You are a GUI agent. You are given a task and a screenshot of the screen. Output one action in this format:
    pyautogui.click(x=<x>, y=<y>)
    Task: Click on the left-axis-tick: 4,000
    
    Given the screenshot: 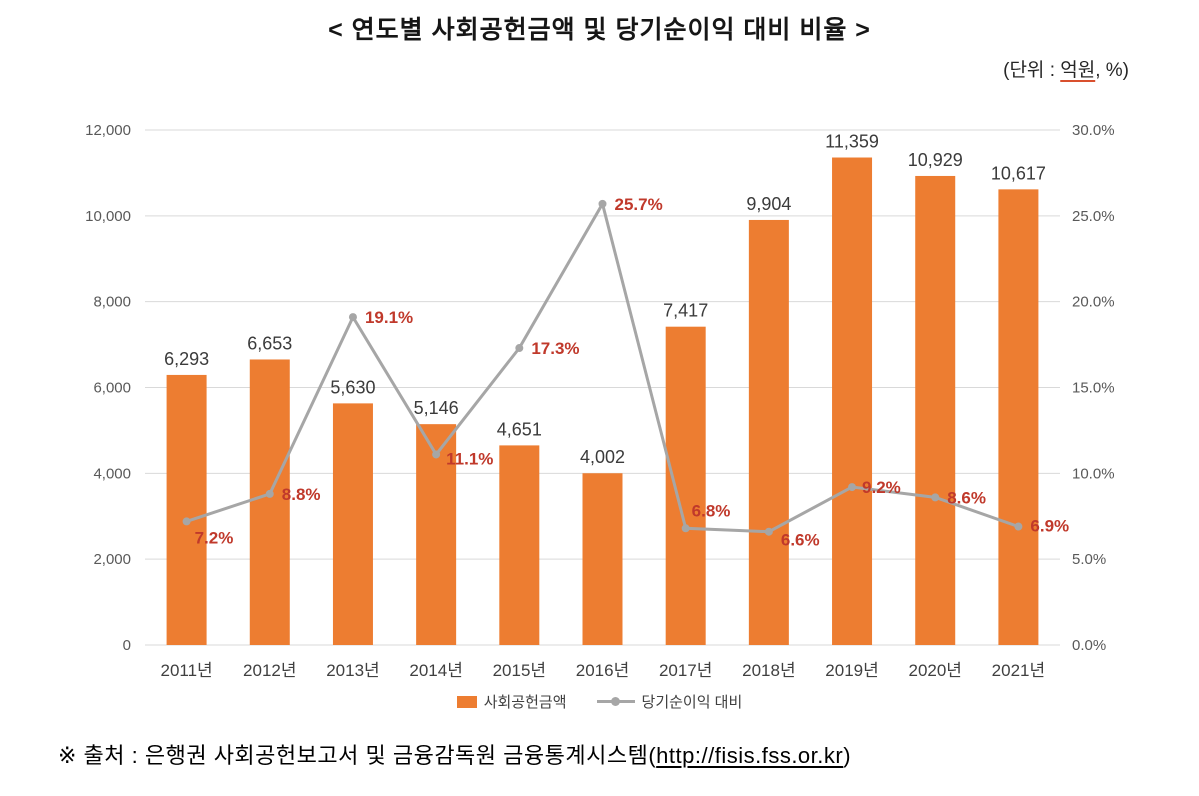 What is the action you would take?
    pyautogui.click(x=112, y=473)
    